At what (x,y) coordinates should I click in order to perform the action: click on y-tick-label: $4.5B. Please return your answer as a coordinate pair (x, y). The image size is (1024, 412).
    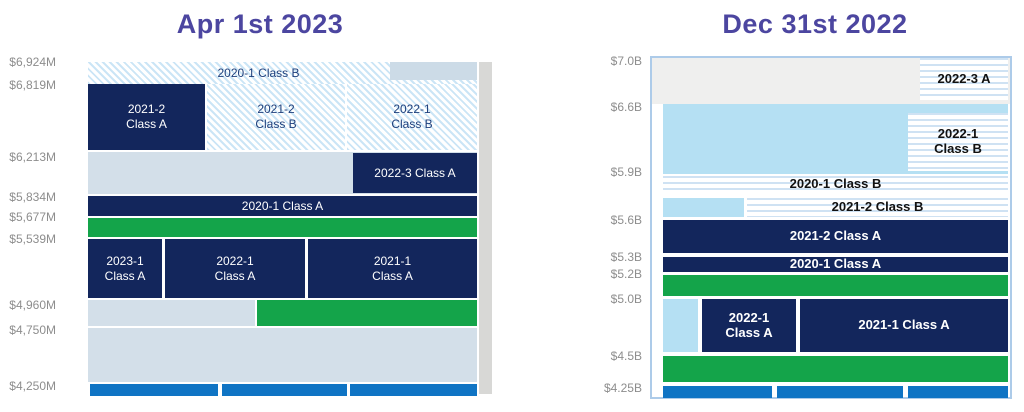
    Looking at the image, I should click on (626, 356).